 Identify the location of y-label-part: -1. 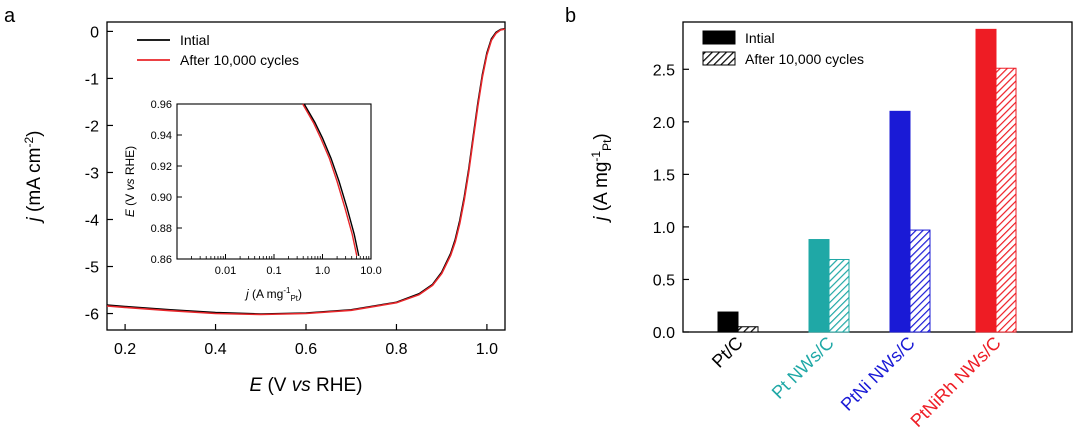
(596, 156).